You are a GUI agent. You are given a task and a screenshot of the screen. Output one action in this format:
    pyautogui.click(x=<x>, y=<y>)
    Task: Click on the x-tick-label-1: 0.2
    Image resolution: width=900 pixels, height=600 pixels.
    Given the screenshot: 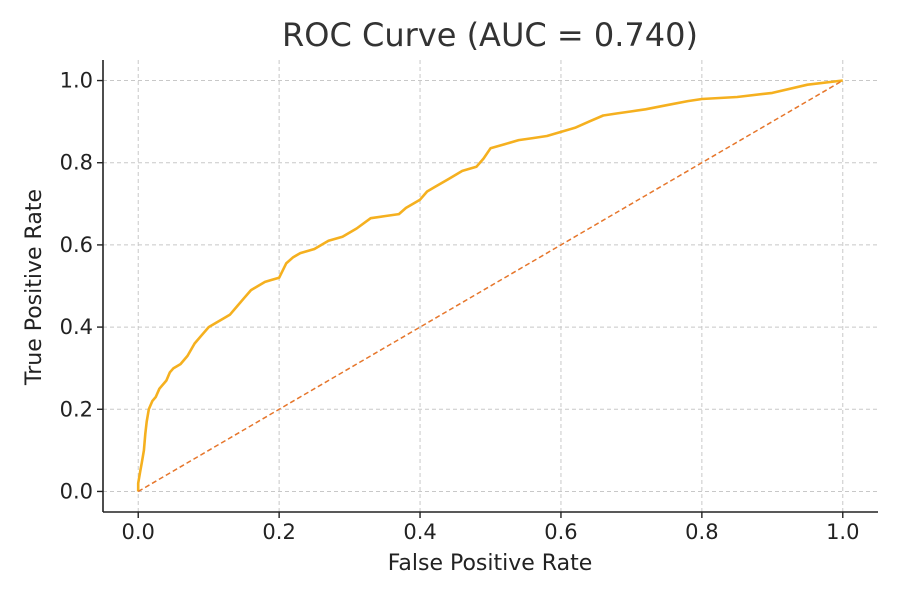 What is the action you would take?
    pyautogui.click(x=278, y=532)
    